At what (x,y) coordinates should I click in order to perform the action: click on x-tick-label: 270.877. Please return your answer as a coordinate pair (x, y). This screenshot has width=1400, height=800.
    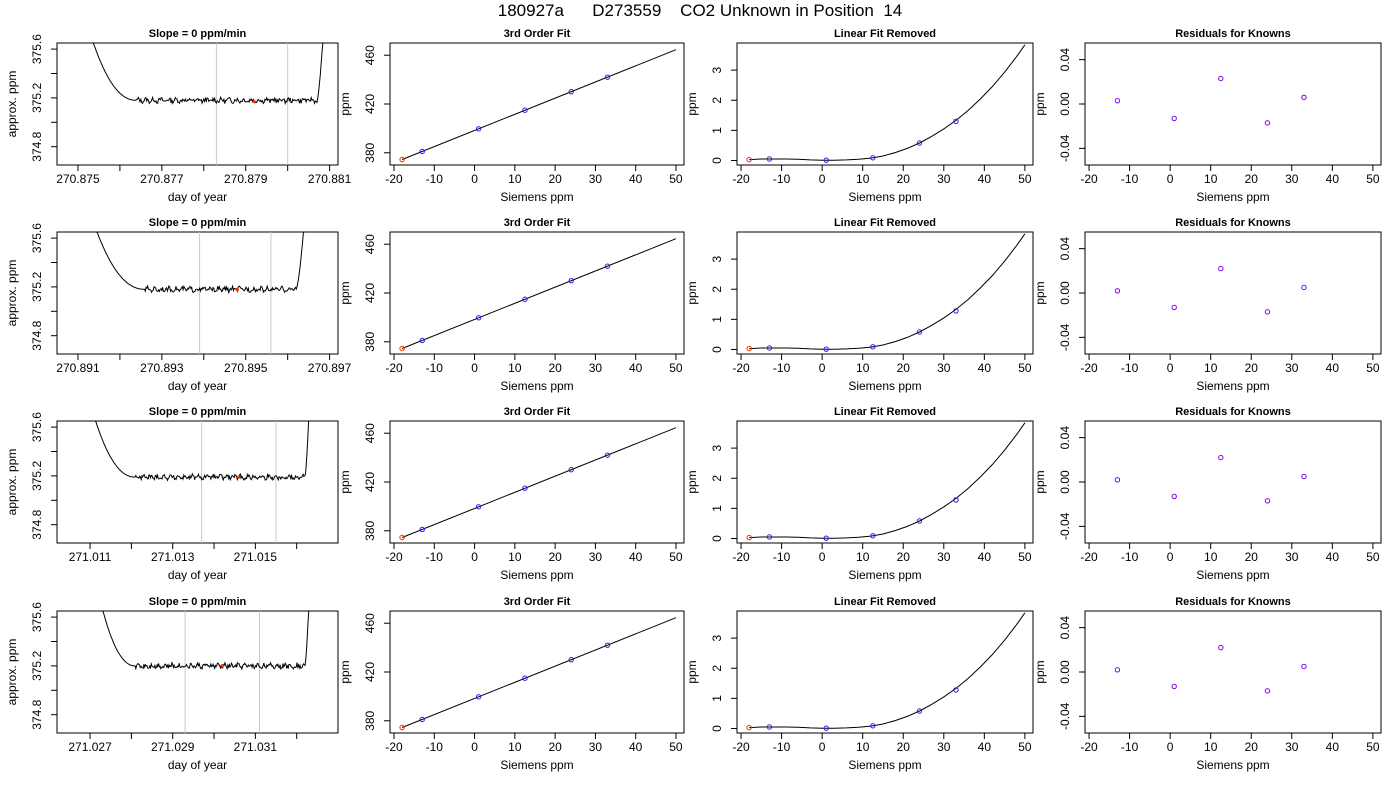
    Looking at the image, I should click on (162, 179).